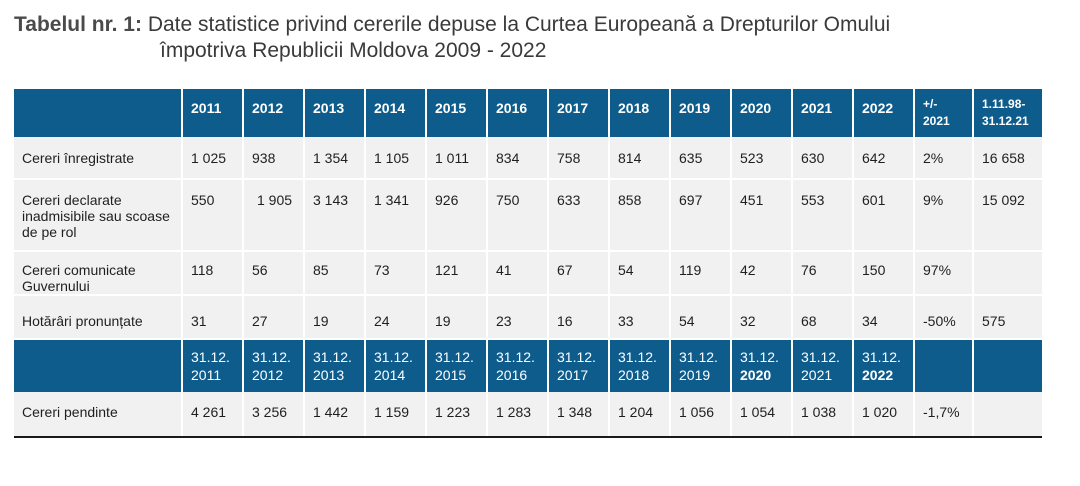 Image resolution: width=1080 pixels, height=486 pixels. Describe the element at coordinates (695, 375) in the screenshot. I see `date-year: 2019` at that location.